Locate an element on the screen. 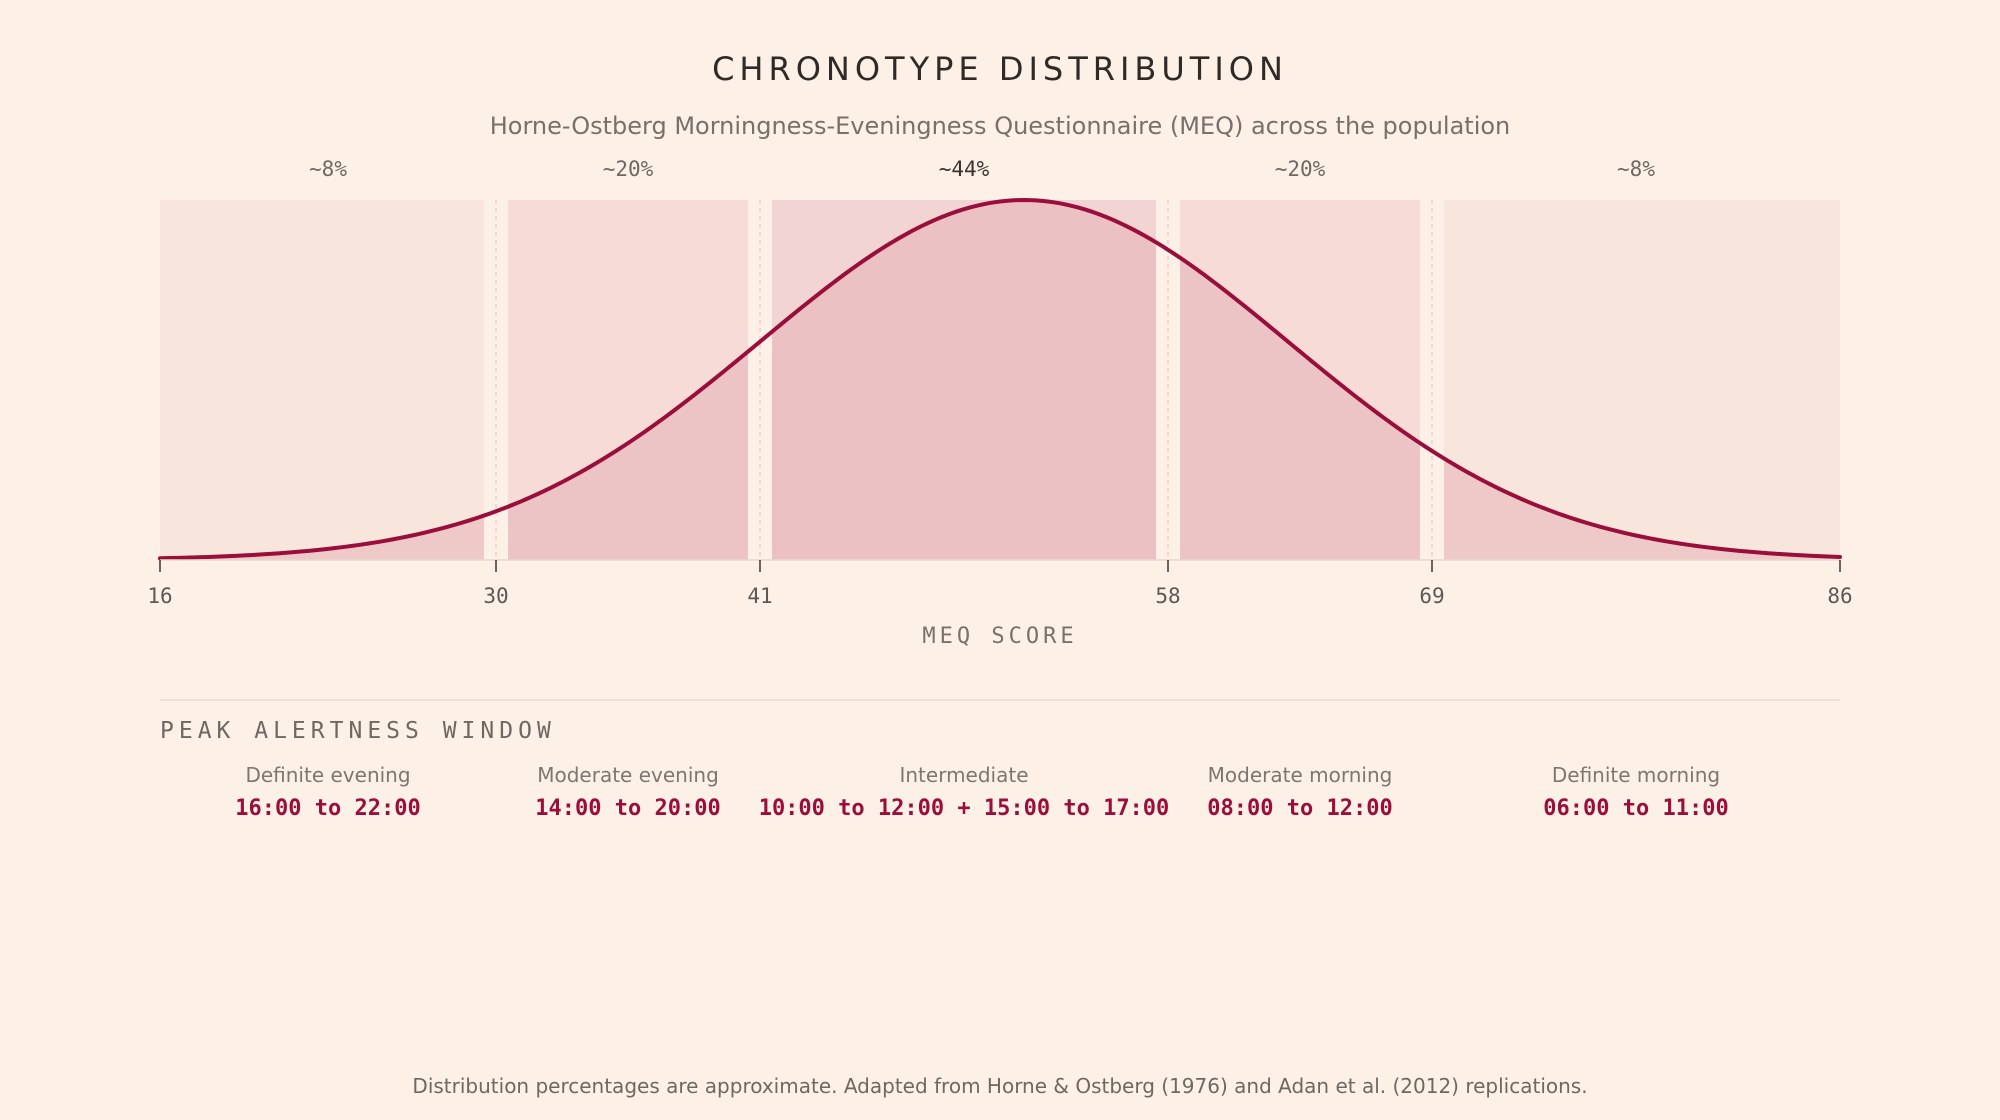 The width and height of the screenshot is (2000, 1120). section-divider is located at coordinates (1000, 700).